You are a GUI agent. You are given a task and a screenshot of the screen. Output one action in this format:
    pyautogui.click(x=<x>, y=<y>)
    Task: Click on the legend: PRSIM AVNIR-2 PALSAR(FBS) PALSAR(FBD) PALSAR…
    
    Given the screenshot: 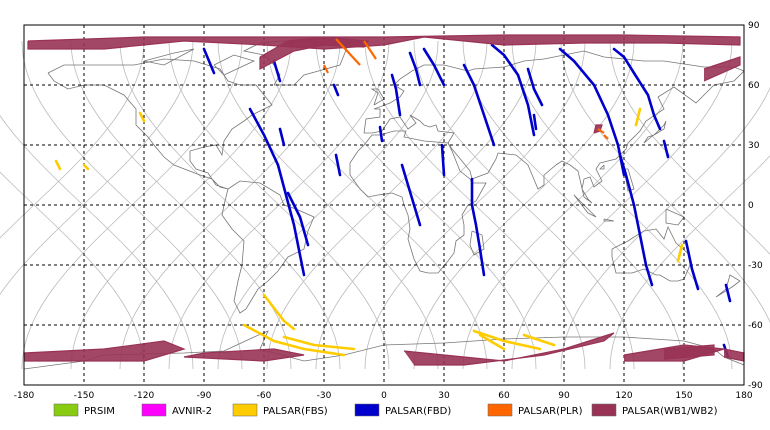 What is the action you would take?
    pyautogui.click(x=385, y=410)
    